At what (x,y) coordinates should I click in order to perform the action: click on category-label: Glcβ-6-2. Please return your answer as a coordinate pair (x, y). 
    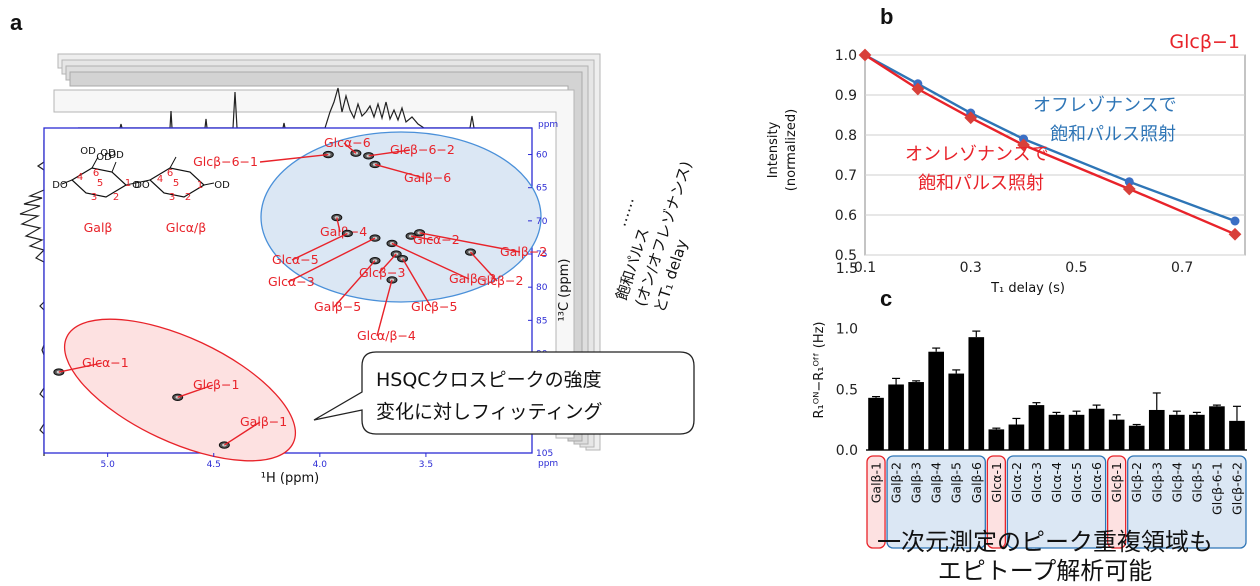
    Looking at the image, I should click on (1236, 488).